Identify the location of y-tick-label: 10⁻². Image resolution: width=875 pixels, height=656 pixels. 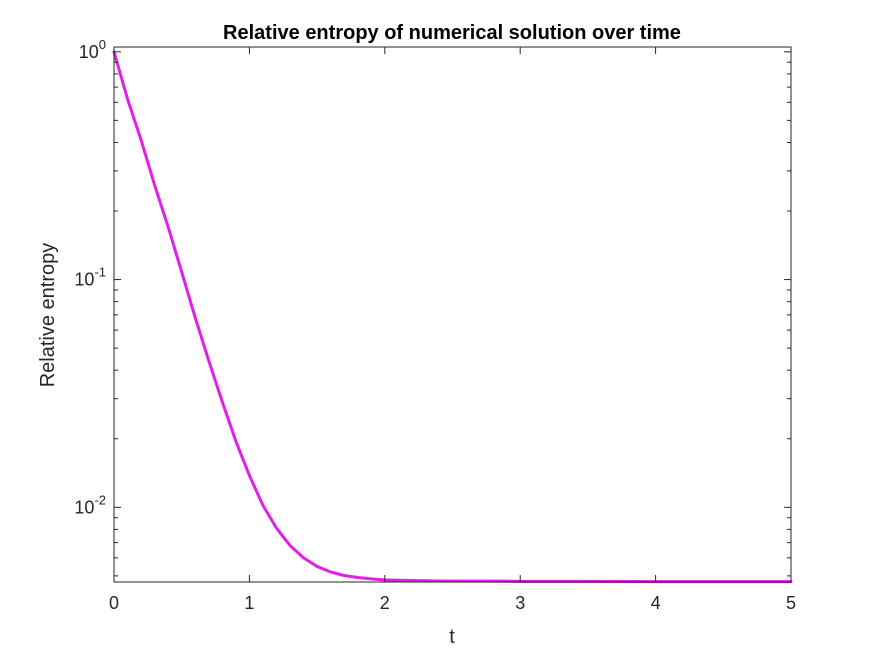
(90, 504).